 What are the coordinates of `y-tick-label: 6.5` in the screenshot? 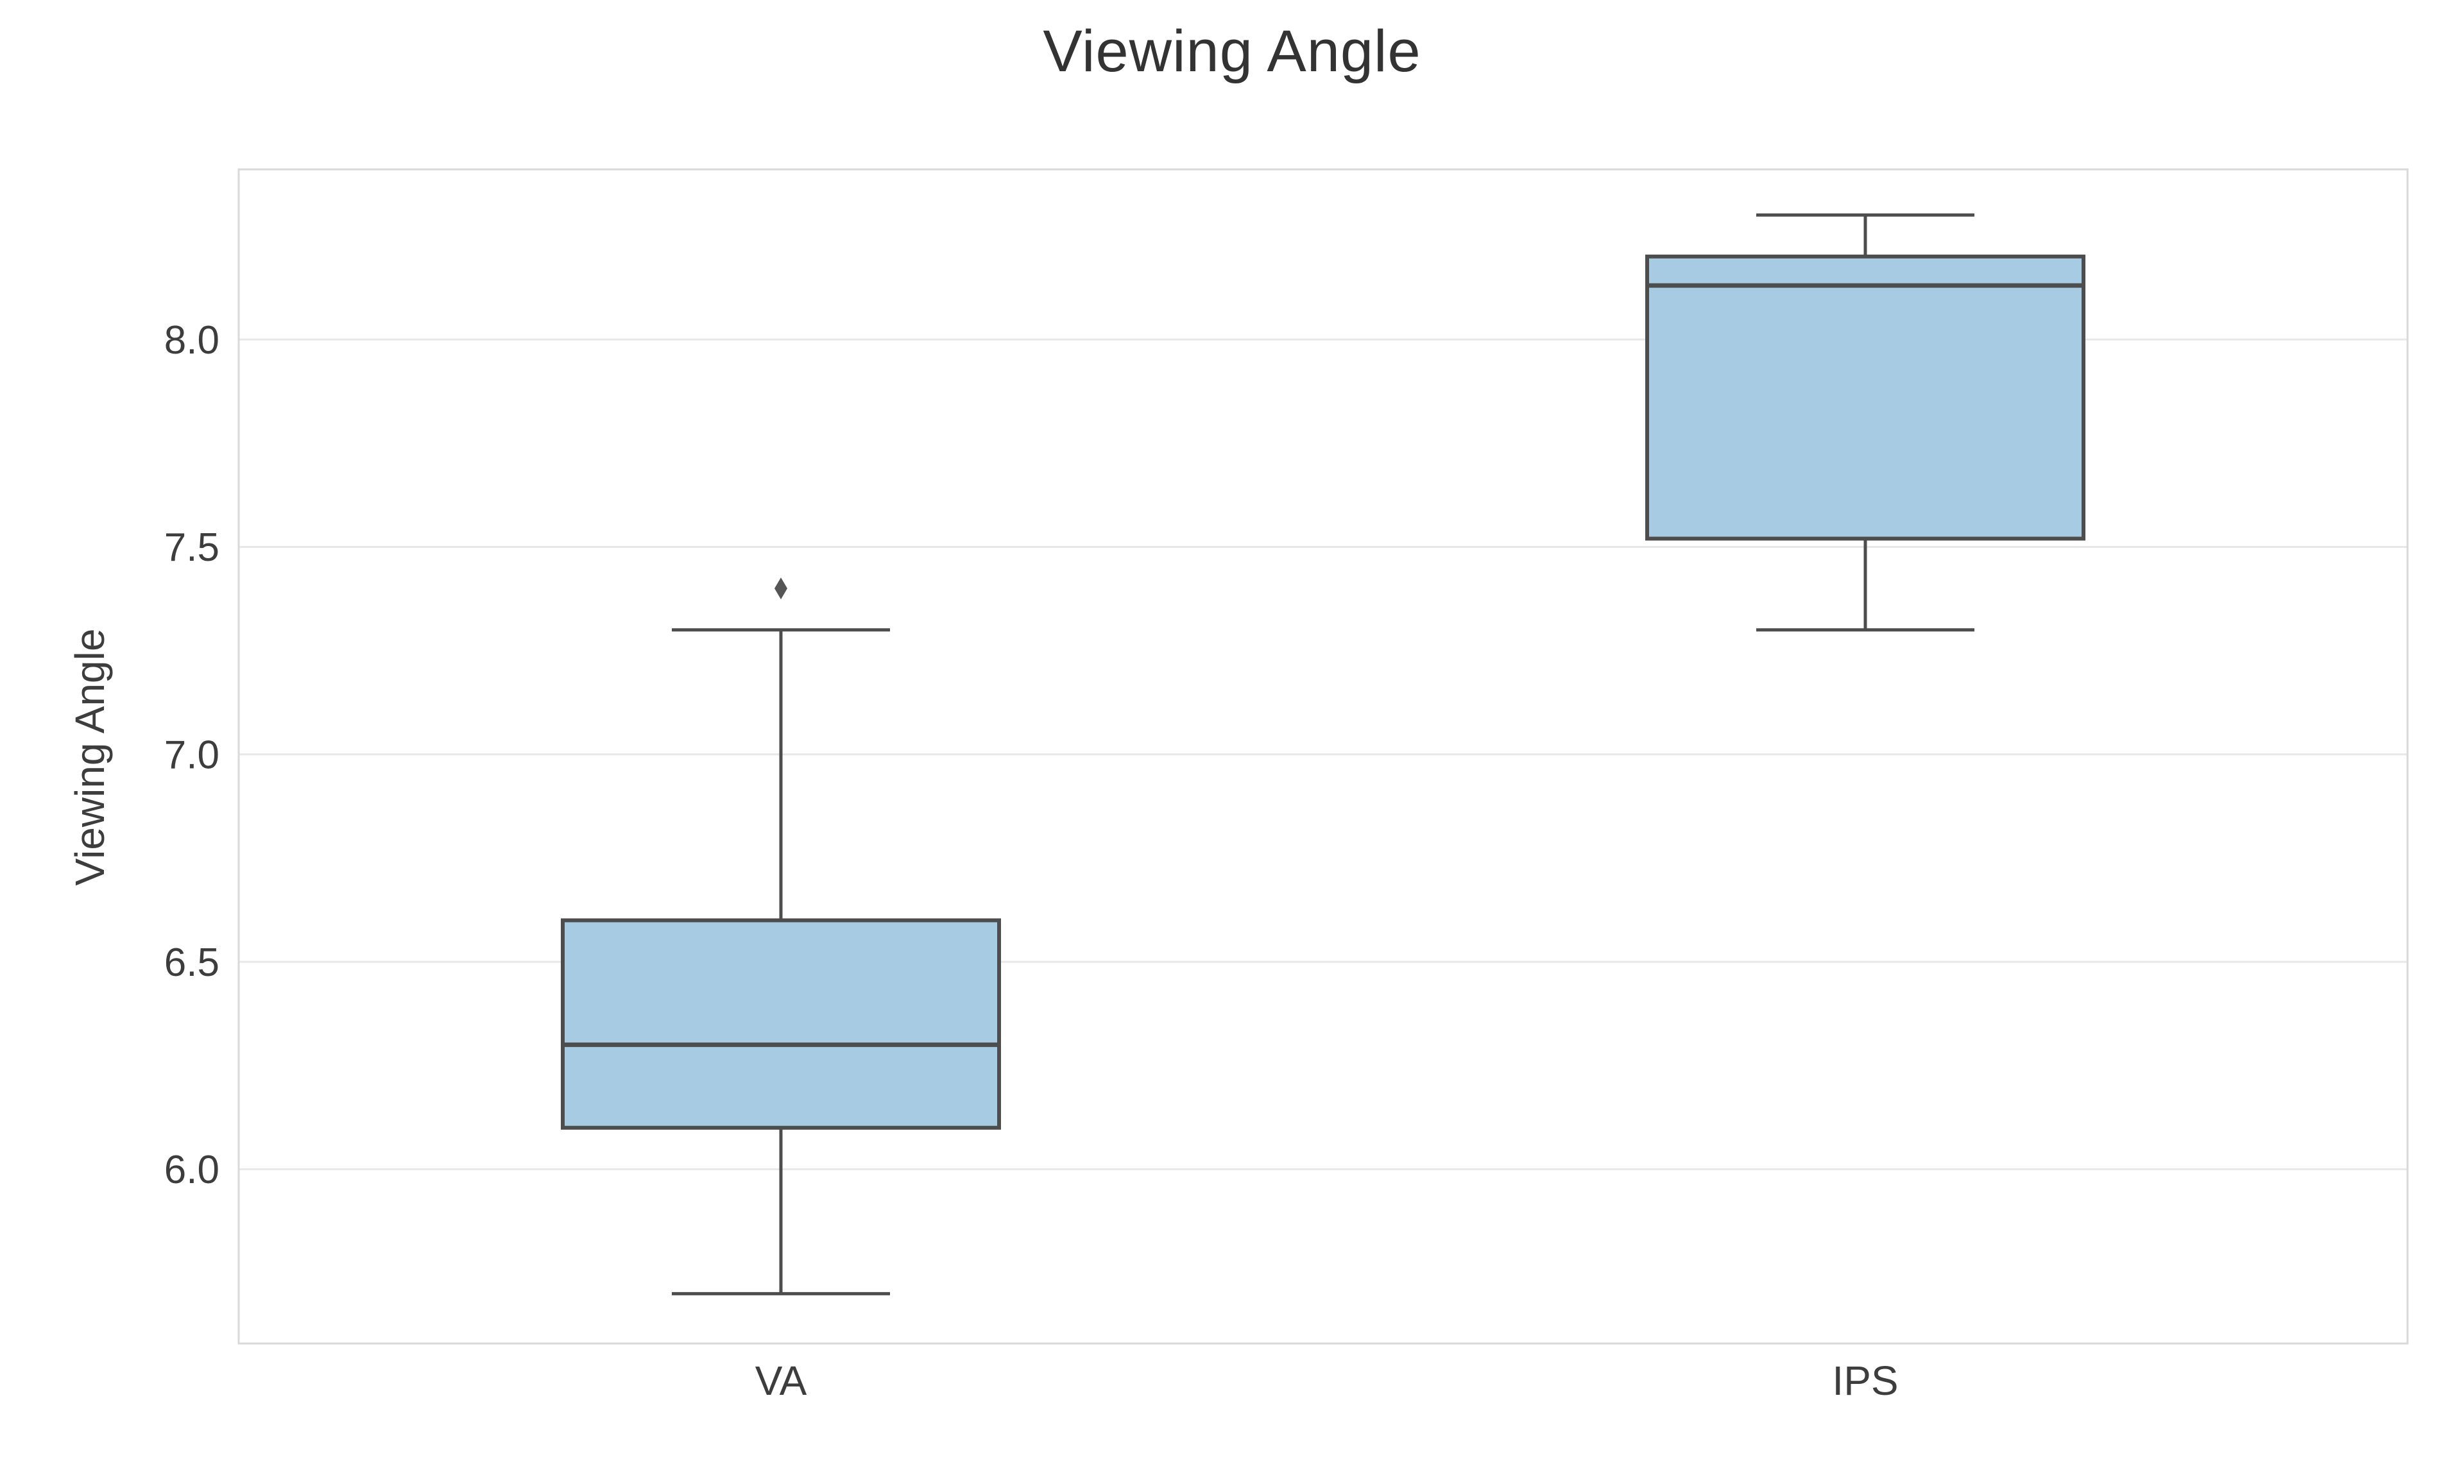 It's located at (192, 963).